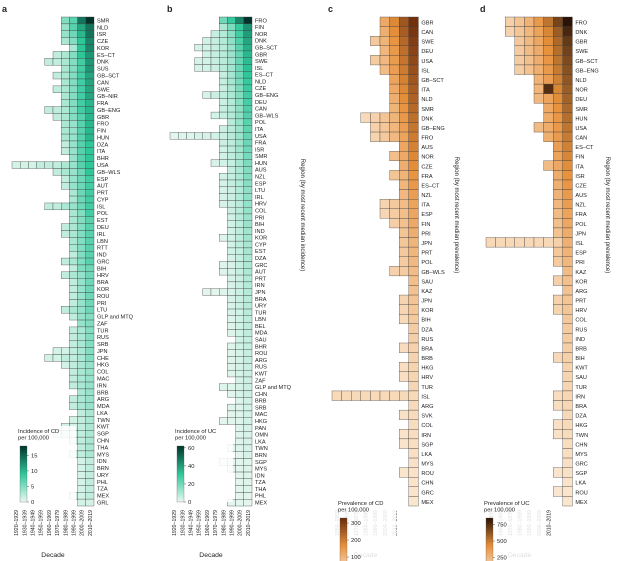 The height and width of the screenshot is (561, 620). What do you see at coordinates (580, 254) in the screenshot?
I see `row-label: ESP` at bounding box center [580, 254].